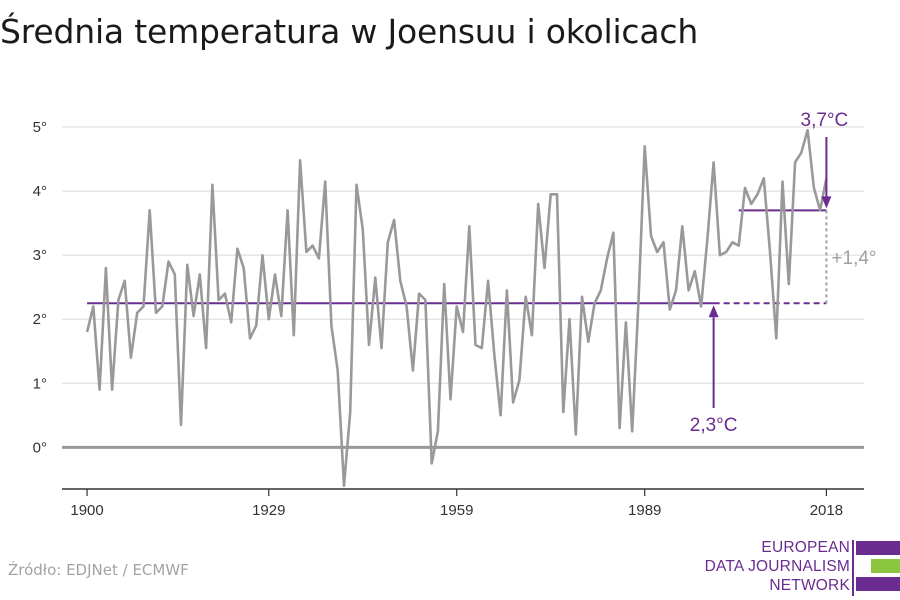 The width and height of the screenshot is (900, 600). Describe the element at coordinates (878, 584) in the screenshot. I see `logo-bar-purple-bottom` at that location.